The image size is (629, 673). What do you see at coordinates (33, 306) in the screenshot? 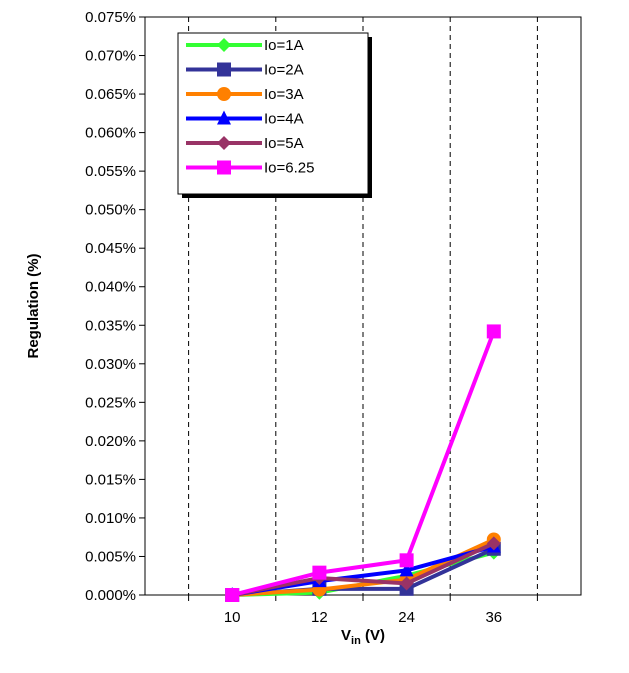
I see `y-axis-title: Regulation (%)` at bounding box center [33, 306].